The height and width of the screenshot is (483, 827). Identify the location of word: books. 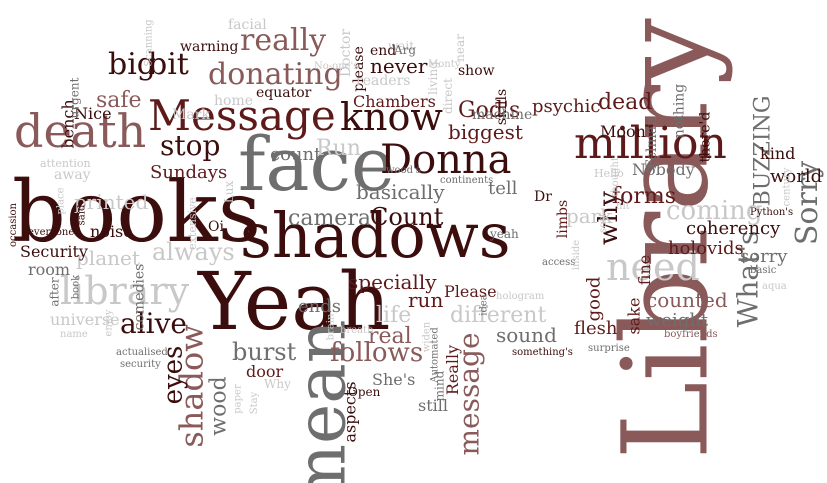
(136, 212).